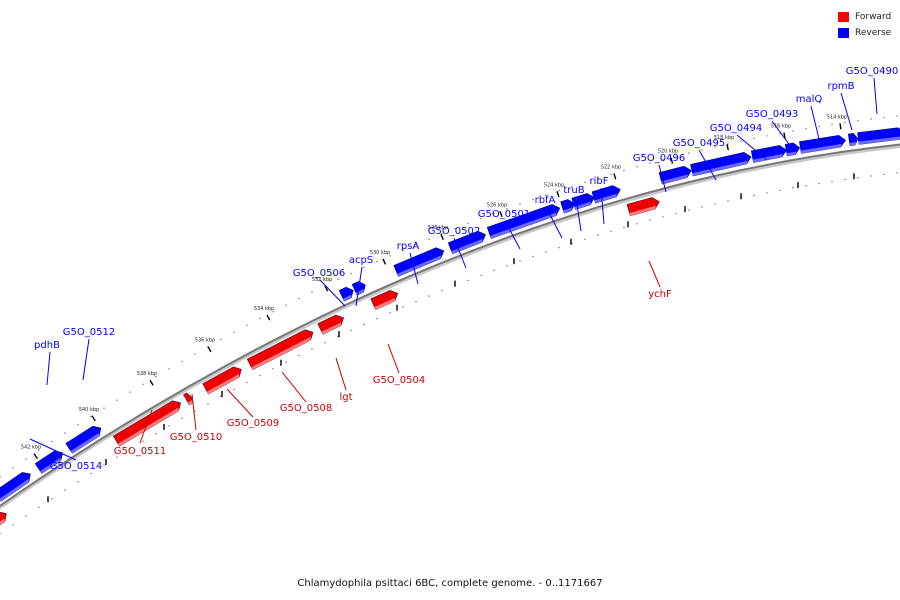 The height and width of the screenshot is (600, 900). Describe the element at coordinates (840, 86) in the screenshot. I see `gene-label-rpmB: rpmB` at that location.